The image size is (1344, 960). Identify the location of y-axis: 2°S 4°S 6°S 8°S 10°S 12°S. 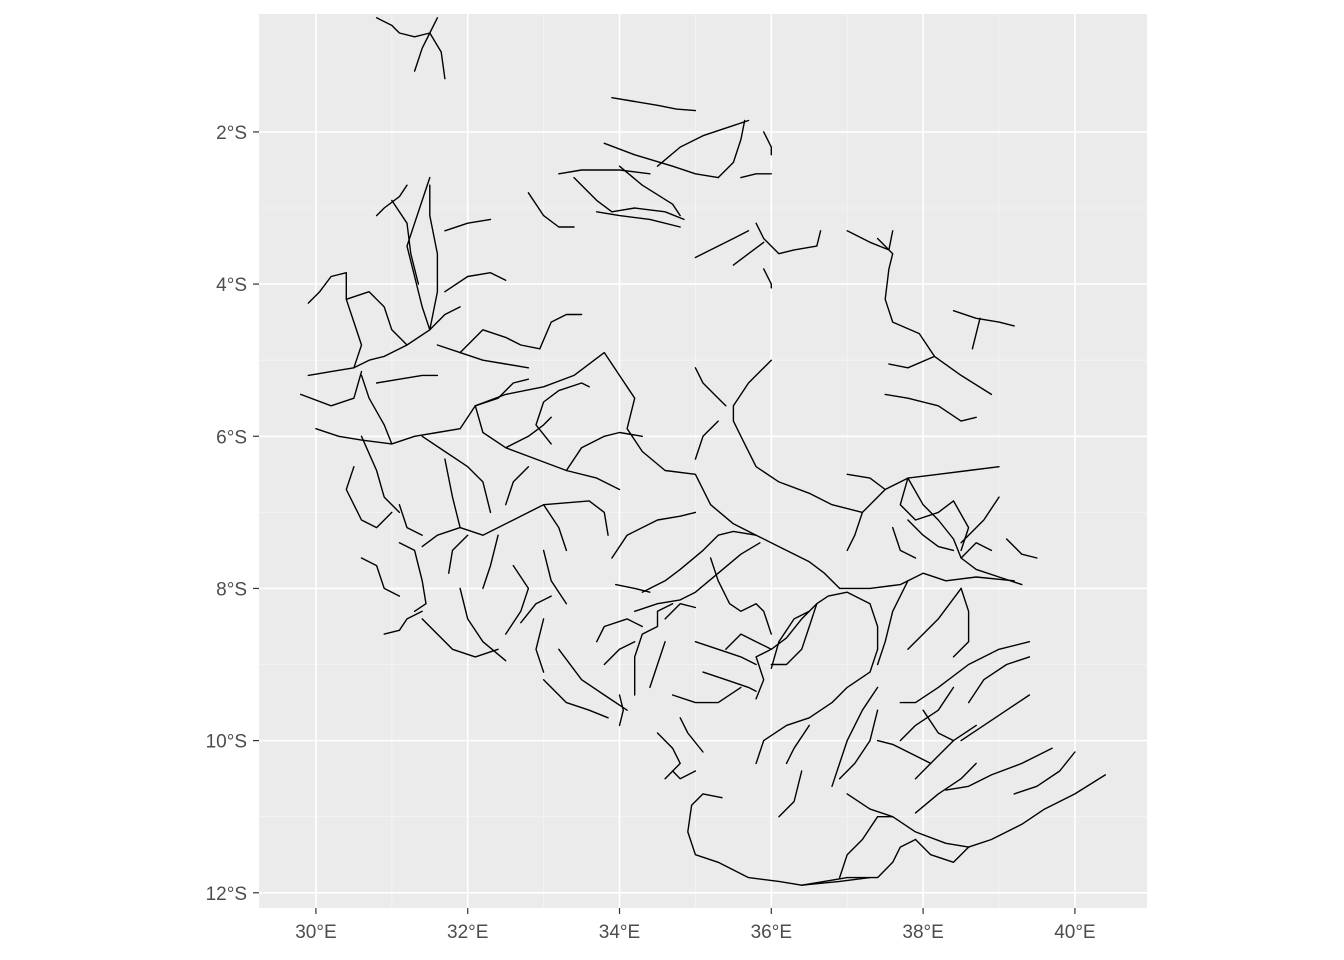
(232, 514).